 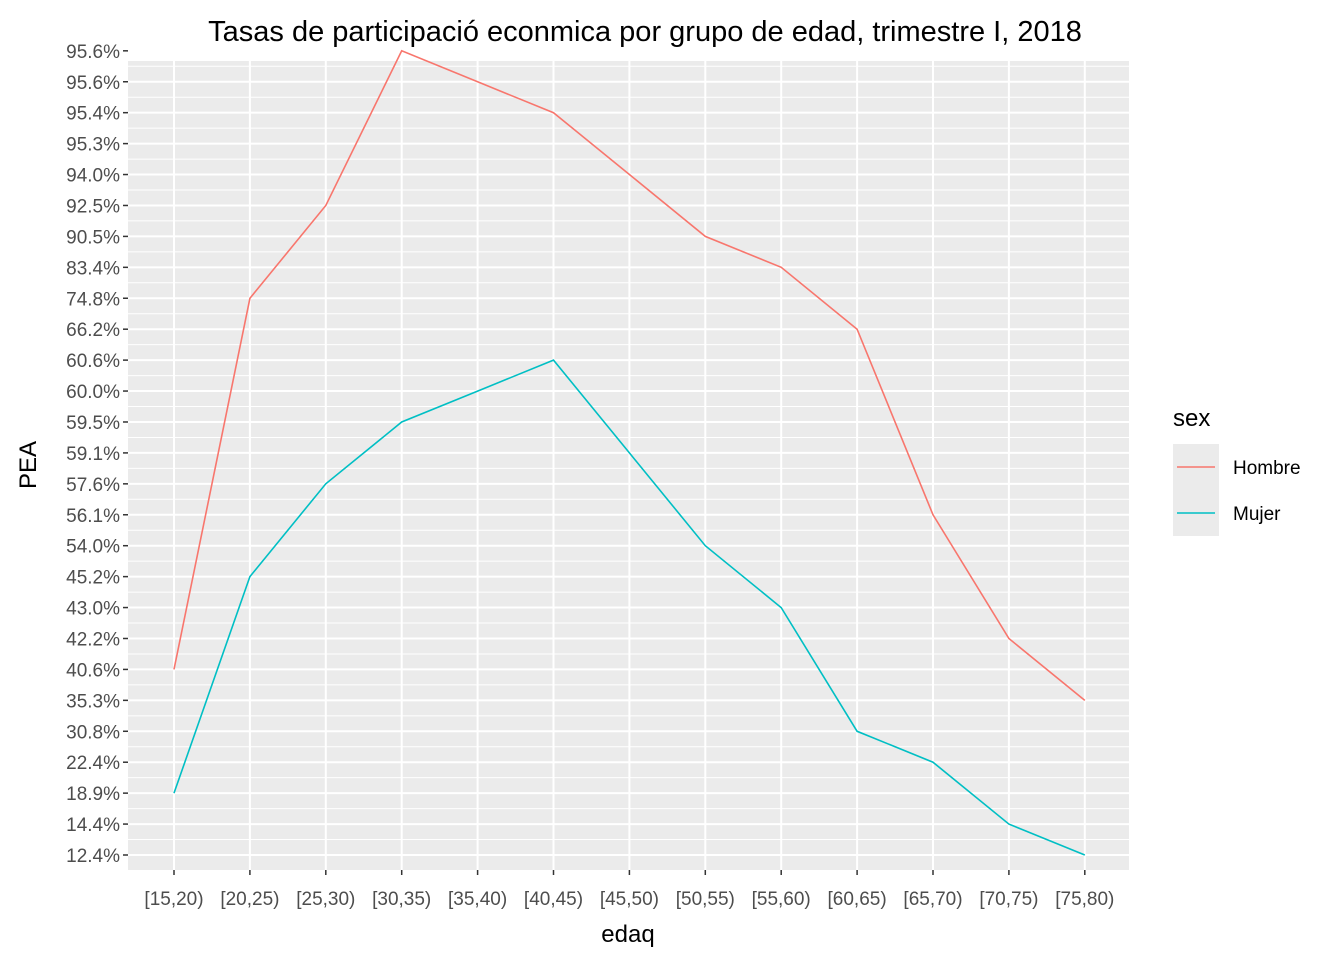 What do you see at coordinates (93, 670) in the screenshot?
I see `y-tick-label: 40.6%` at bounding box center [93, 670].